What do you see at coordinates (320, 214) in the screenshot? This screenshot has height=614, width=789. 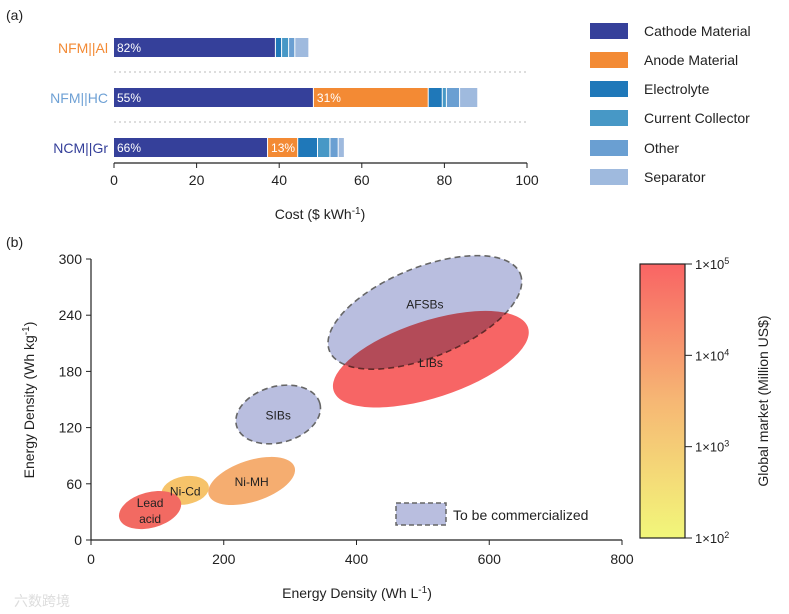 I see `x-axis-title: Cost ($ kWh-1)` at bounding box center [320, 214].